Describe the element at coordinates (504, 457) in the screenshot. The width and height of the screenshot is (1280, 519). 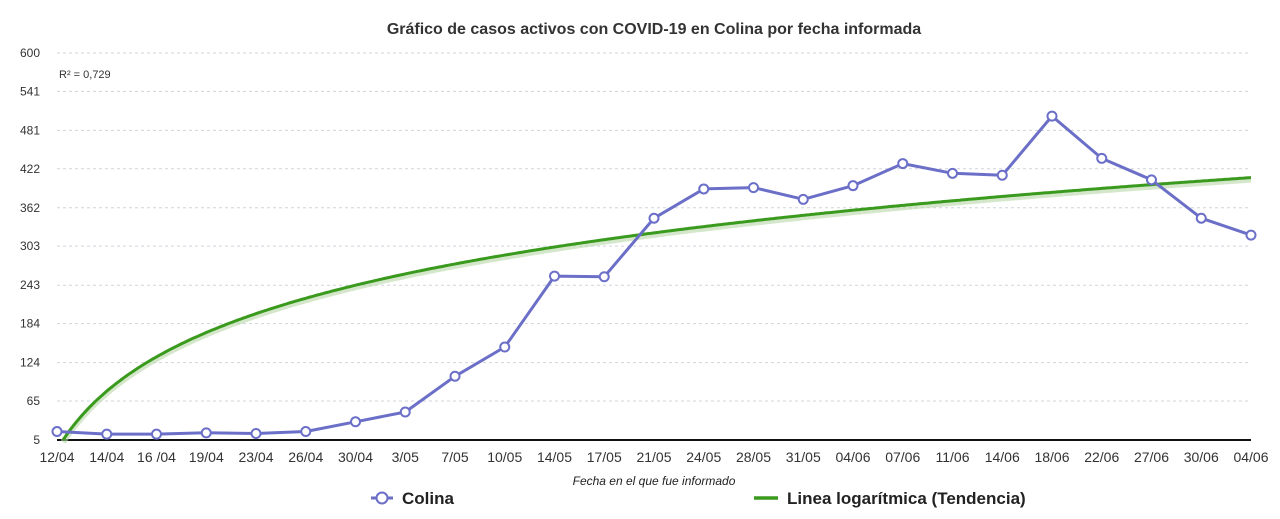
I see `x-tick-label: 10/05` at that location.